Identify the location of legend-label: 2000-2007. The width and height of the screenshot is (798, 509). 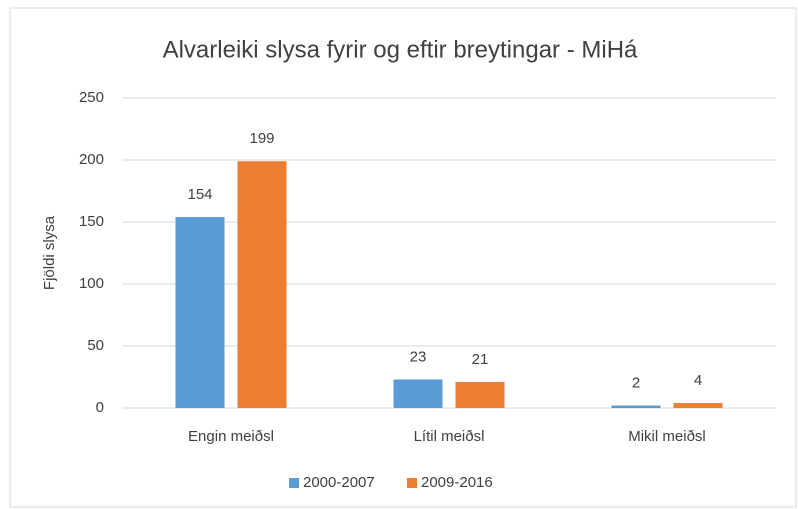
(339, 482).